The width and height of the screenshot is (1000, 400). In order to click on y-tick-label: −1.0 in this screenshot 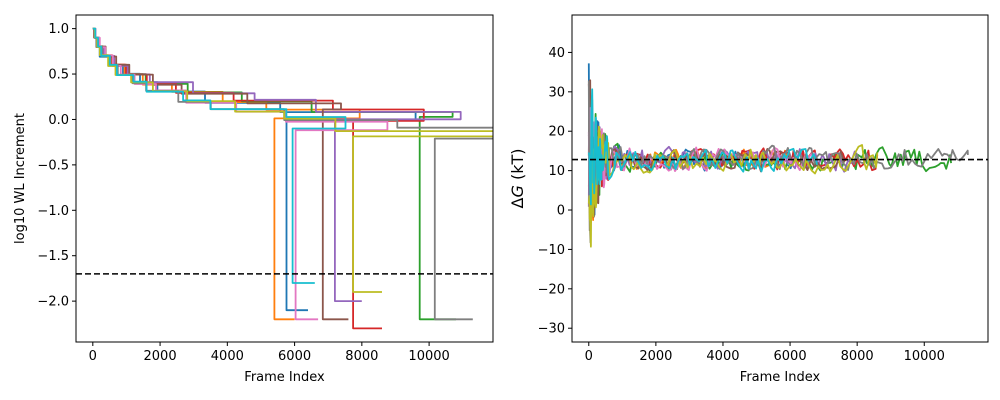, I will do `click(53, 211)`.